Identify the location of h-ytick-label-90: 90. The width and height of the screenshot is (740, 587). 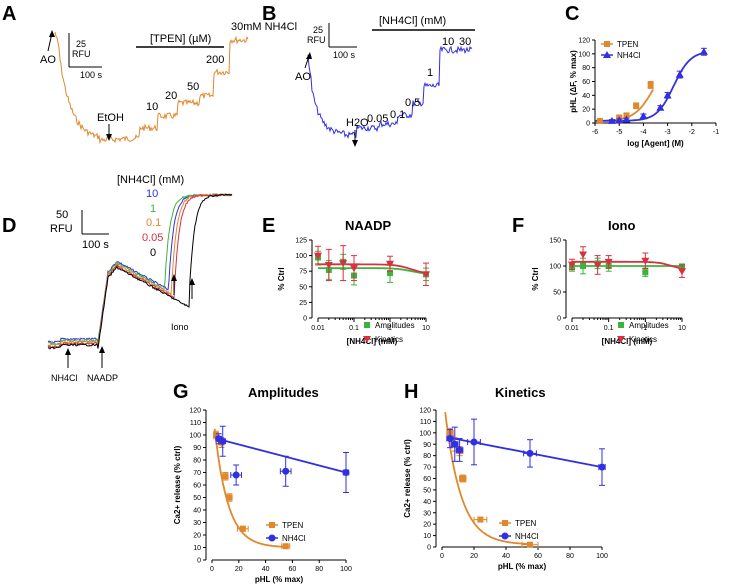
(427, 445).